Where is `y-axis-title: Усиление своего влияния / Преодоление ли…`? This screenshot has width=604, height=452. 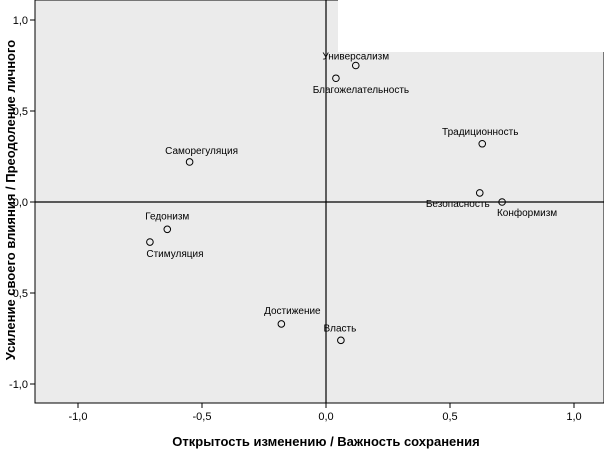
y-axis-title: Усиление своего влияния / Преодоление ли… is located at coordinates (10, 200).